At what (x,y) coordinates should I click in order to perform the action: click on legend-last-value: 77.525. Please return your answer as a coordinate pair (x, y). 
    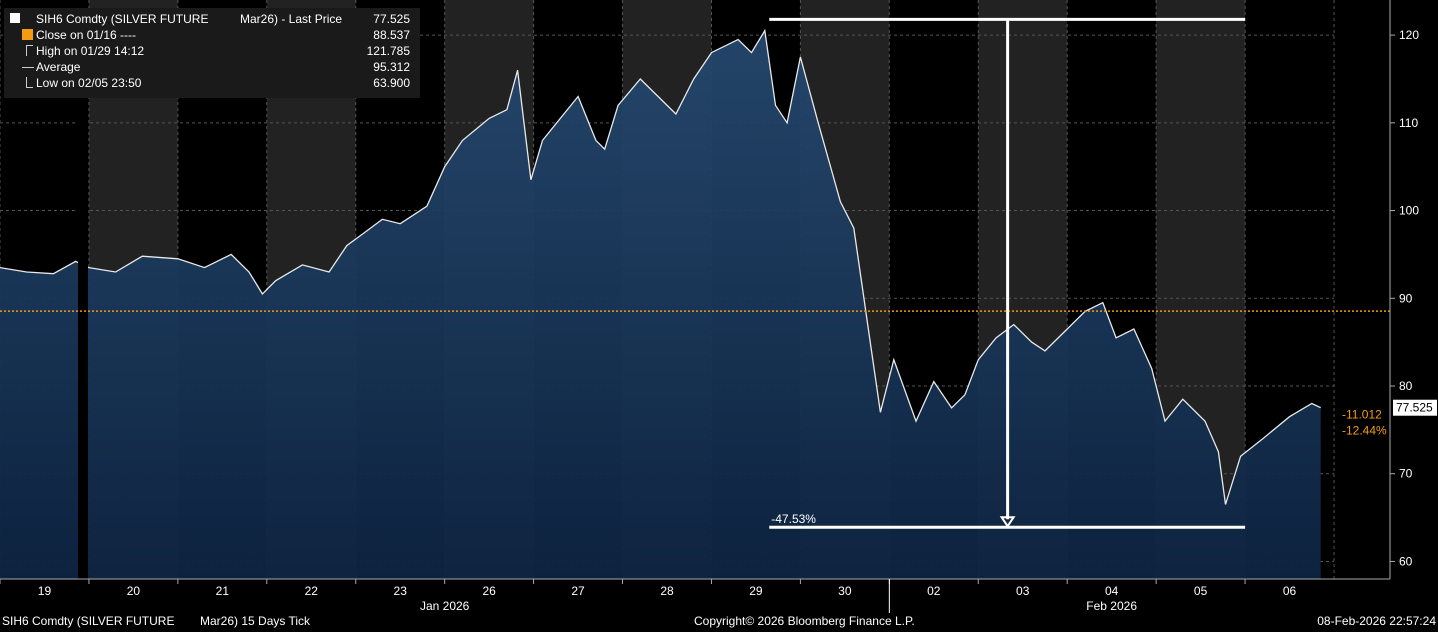
    Looking at the image, I should click on (391, 19).